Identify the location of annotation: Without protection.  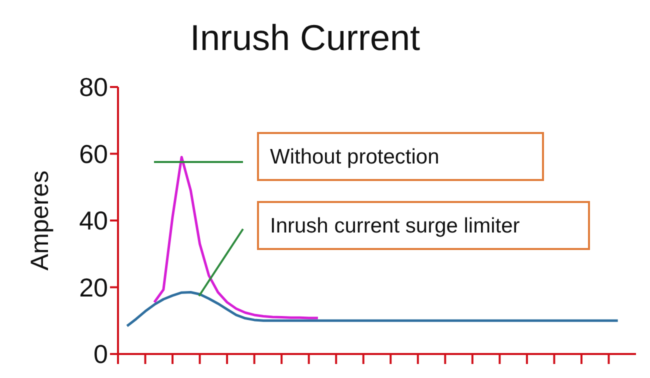
(355, 157).